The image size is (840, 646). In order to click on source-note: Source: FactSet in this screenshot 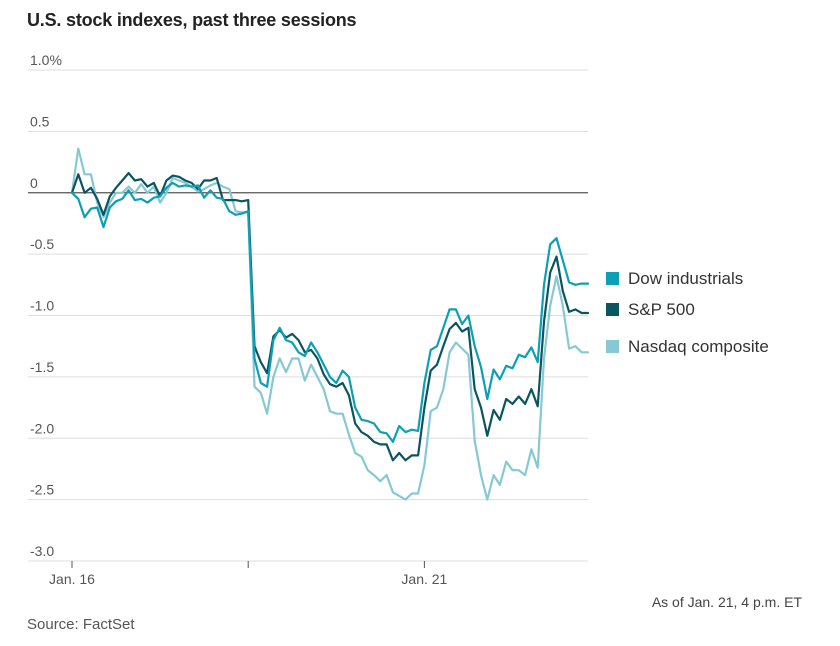, I will do `click(81, 624)`.